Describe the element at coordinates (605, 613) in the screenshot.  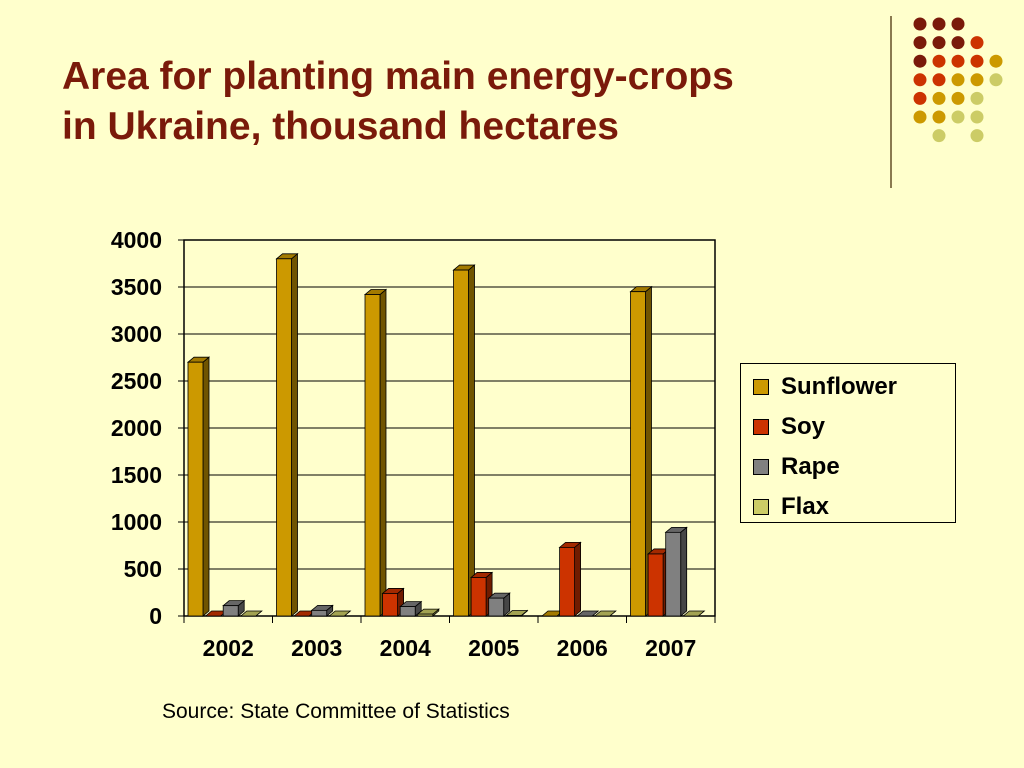
I see `bar-flax-2006` at that location.